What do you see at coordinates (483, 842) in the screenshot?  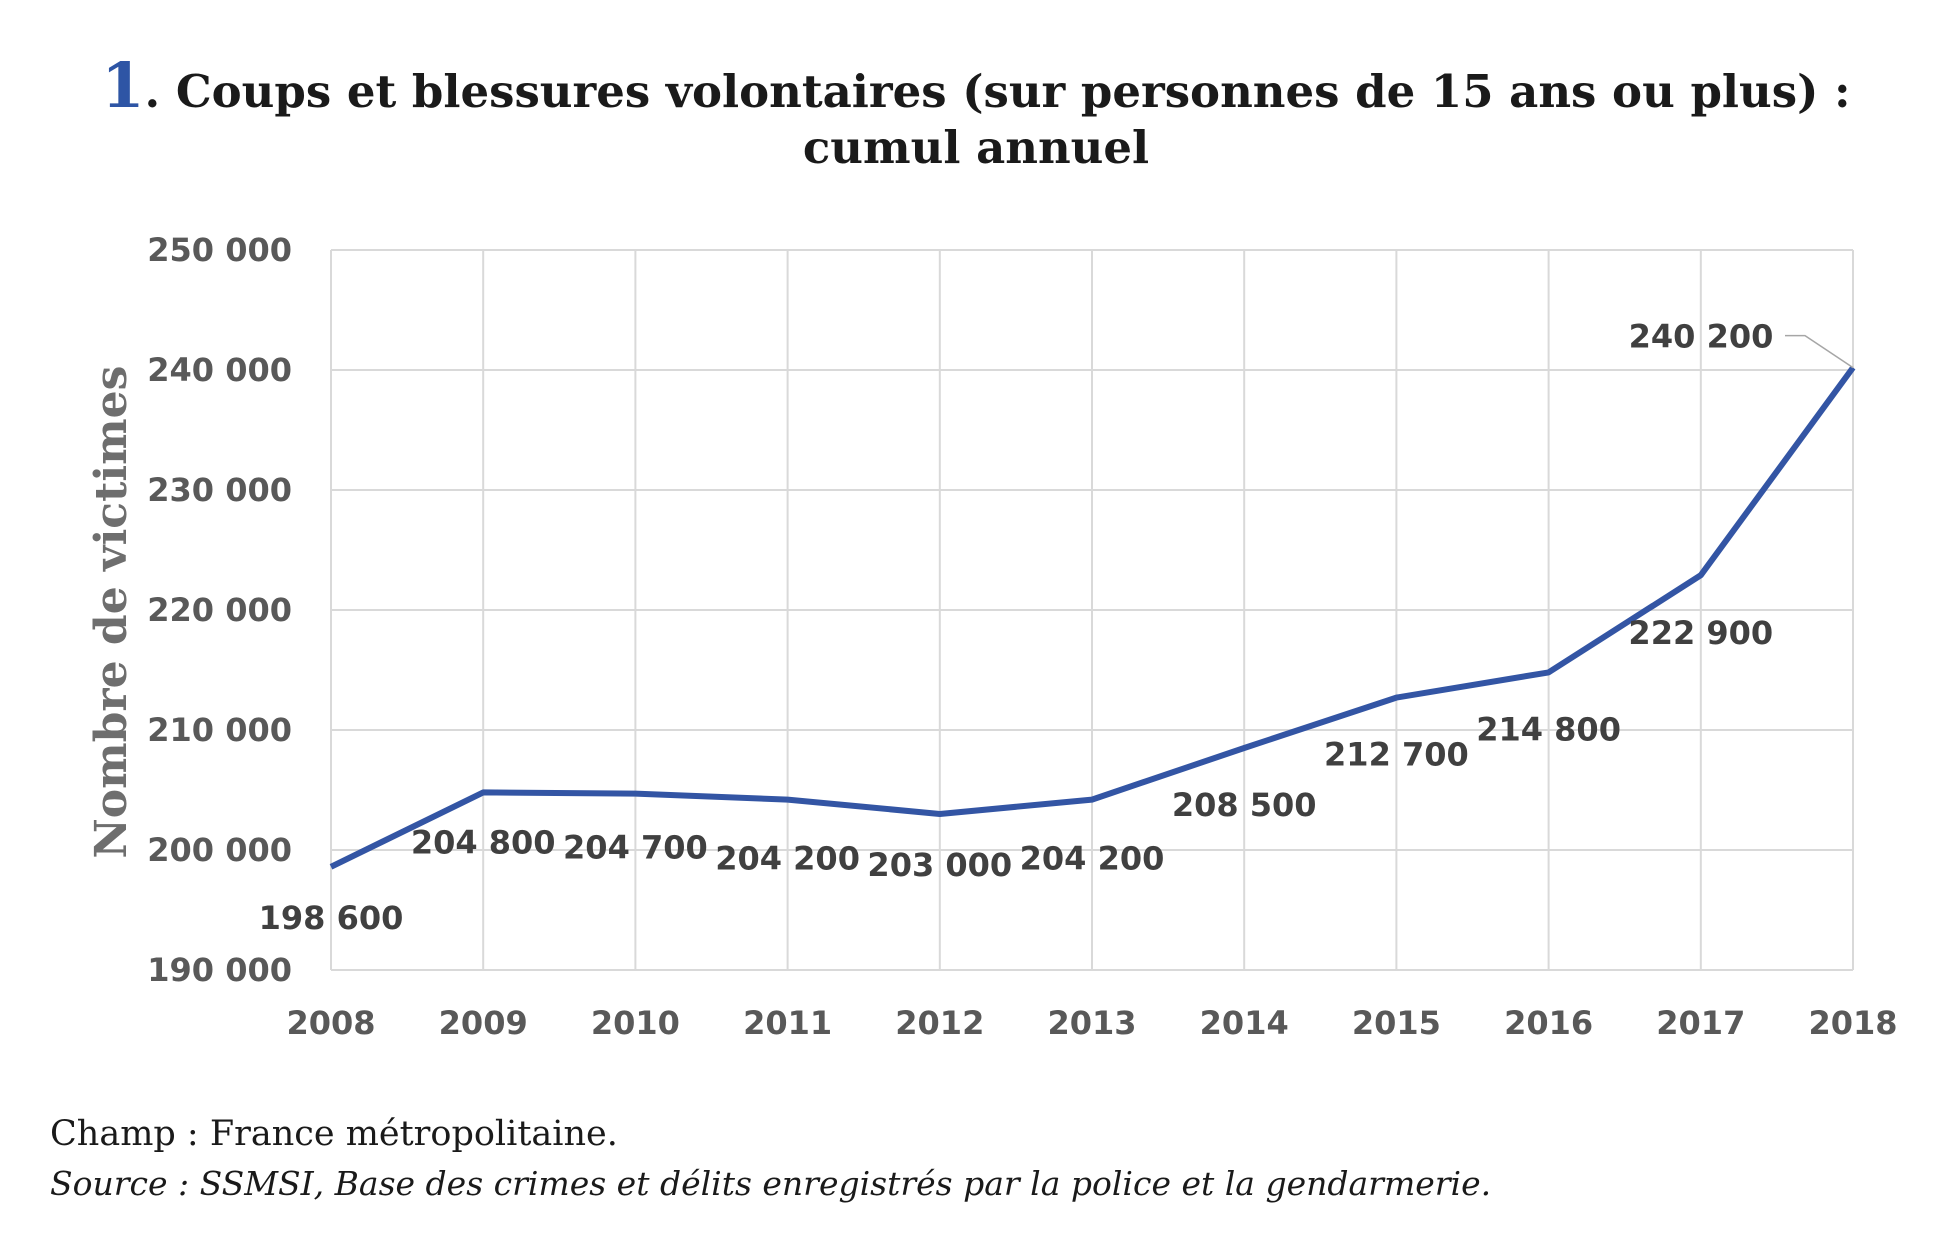 I see `data-label: 204 800` at bounding box center [483, 842].